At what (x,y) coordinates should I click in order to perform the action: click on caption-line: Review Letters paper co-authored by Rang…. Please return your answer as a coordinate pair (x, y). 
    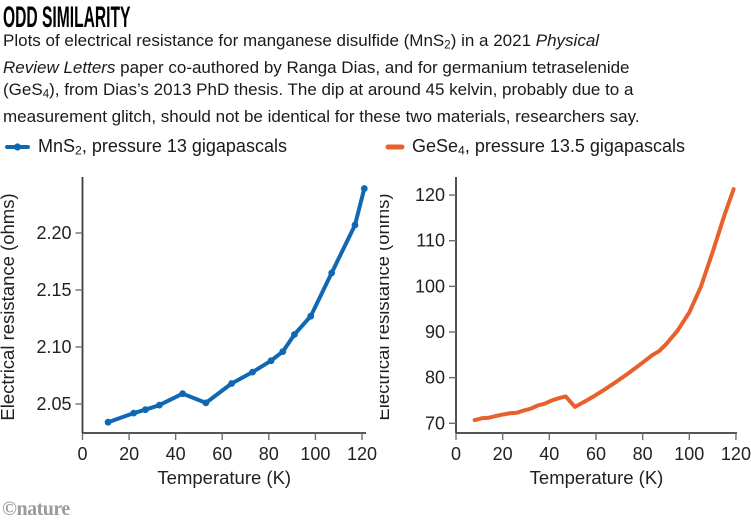
    Looking at the image, I should click on (375, 68).